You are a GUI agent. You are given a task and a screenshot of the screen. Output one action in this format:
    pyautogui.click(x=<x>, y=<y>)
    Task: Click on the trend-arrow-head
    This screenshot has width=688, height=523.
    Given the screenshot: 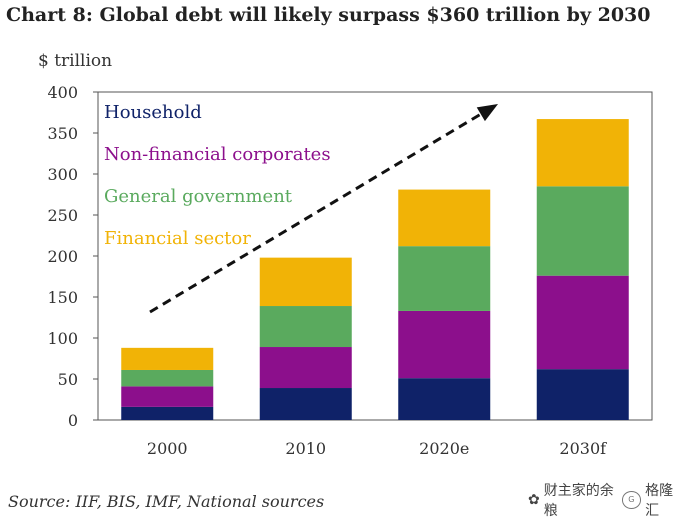 What is the action you would take?
    pyautogui.click(x=487, y=113)
    